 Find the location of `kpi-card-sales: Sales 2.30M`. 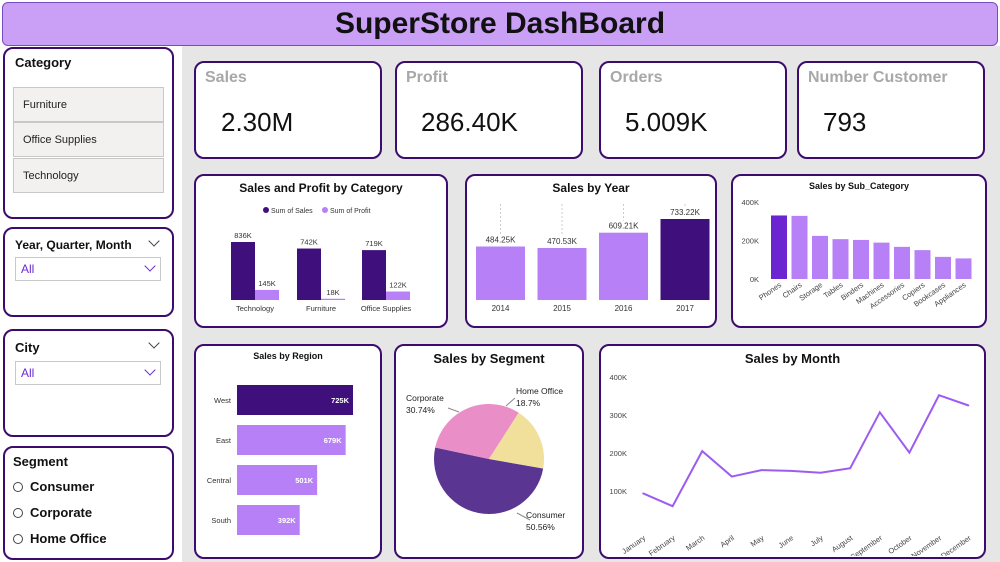

kpi-card-sales: Sales 2.30M is located at coordinates (288, 110).